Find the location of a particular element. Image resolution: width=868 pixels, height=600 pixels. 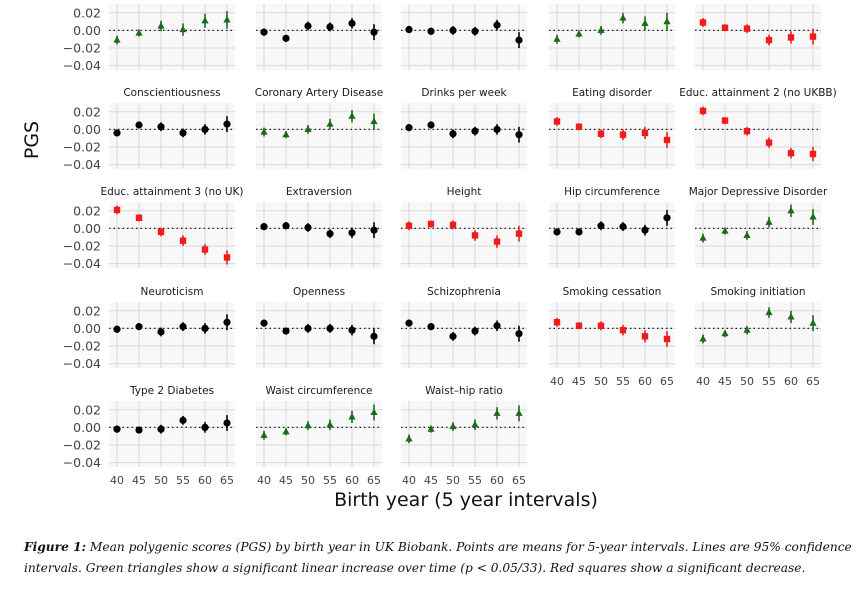

panel-10-ytick: −0.04 is located at coordinates (82, 263).